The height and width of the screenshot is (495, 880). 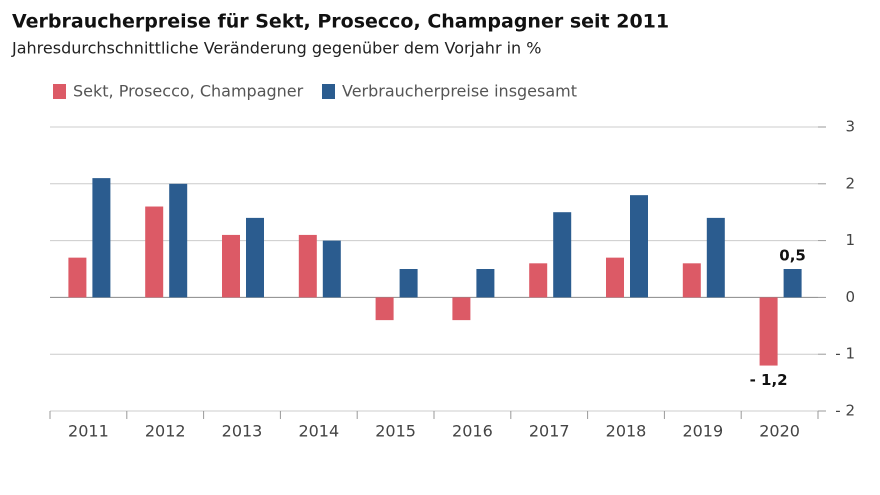 I want to click on data-label: - 1,2, so click(x=769, y=380).